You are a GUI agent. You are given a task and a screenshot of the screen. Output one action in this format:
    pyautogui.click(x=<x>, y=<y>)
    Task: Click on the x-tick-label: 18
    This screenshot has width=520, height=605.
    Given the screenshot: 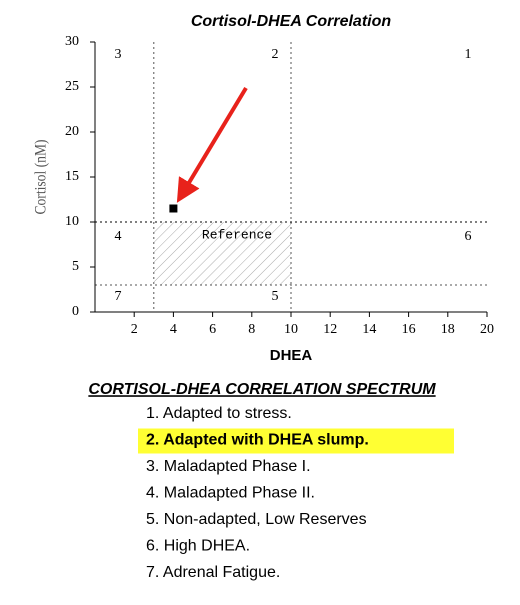 What is the action you would take?
    pyautogui.click(x=448, y=329)
    